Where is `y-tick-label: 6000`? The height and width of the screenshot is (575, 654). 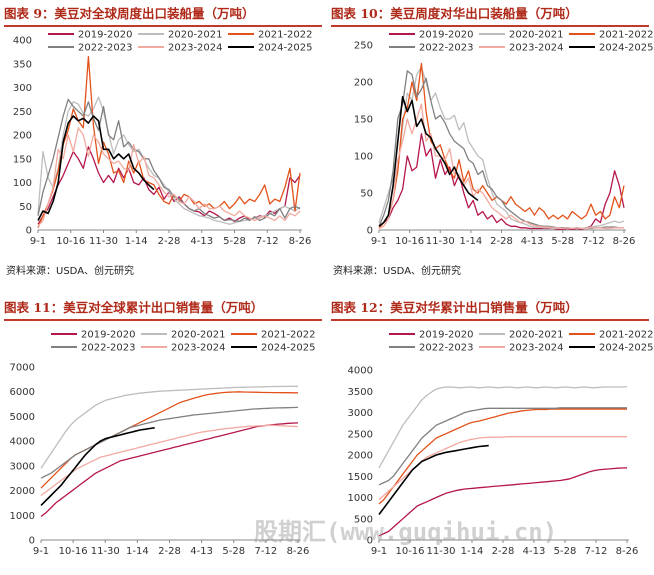 y-tick-label: 6000 is located at coordinates (22, 392).